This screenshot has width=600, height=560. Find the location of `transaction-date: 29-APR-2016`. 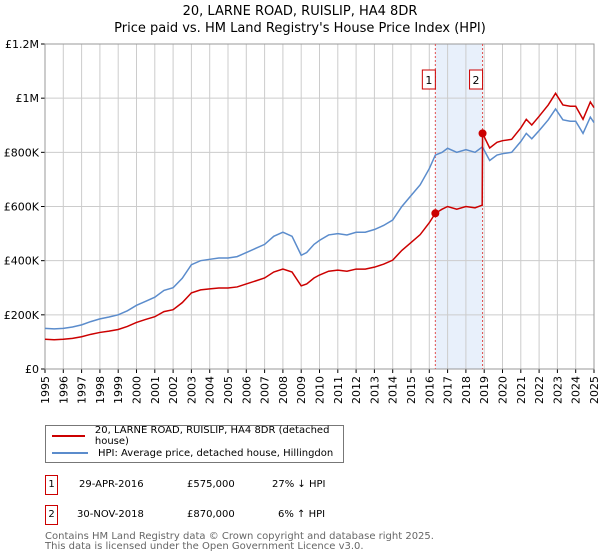

transaction-date: 29-APR-2016 is located at coordinates (111, 484).